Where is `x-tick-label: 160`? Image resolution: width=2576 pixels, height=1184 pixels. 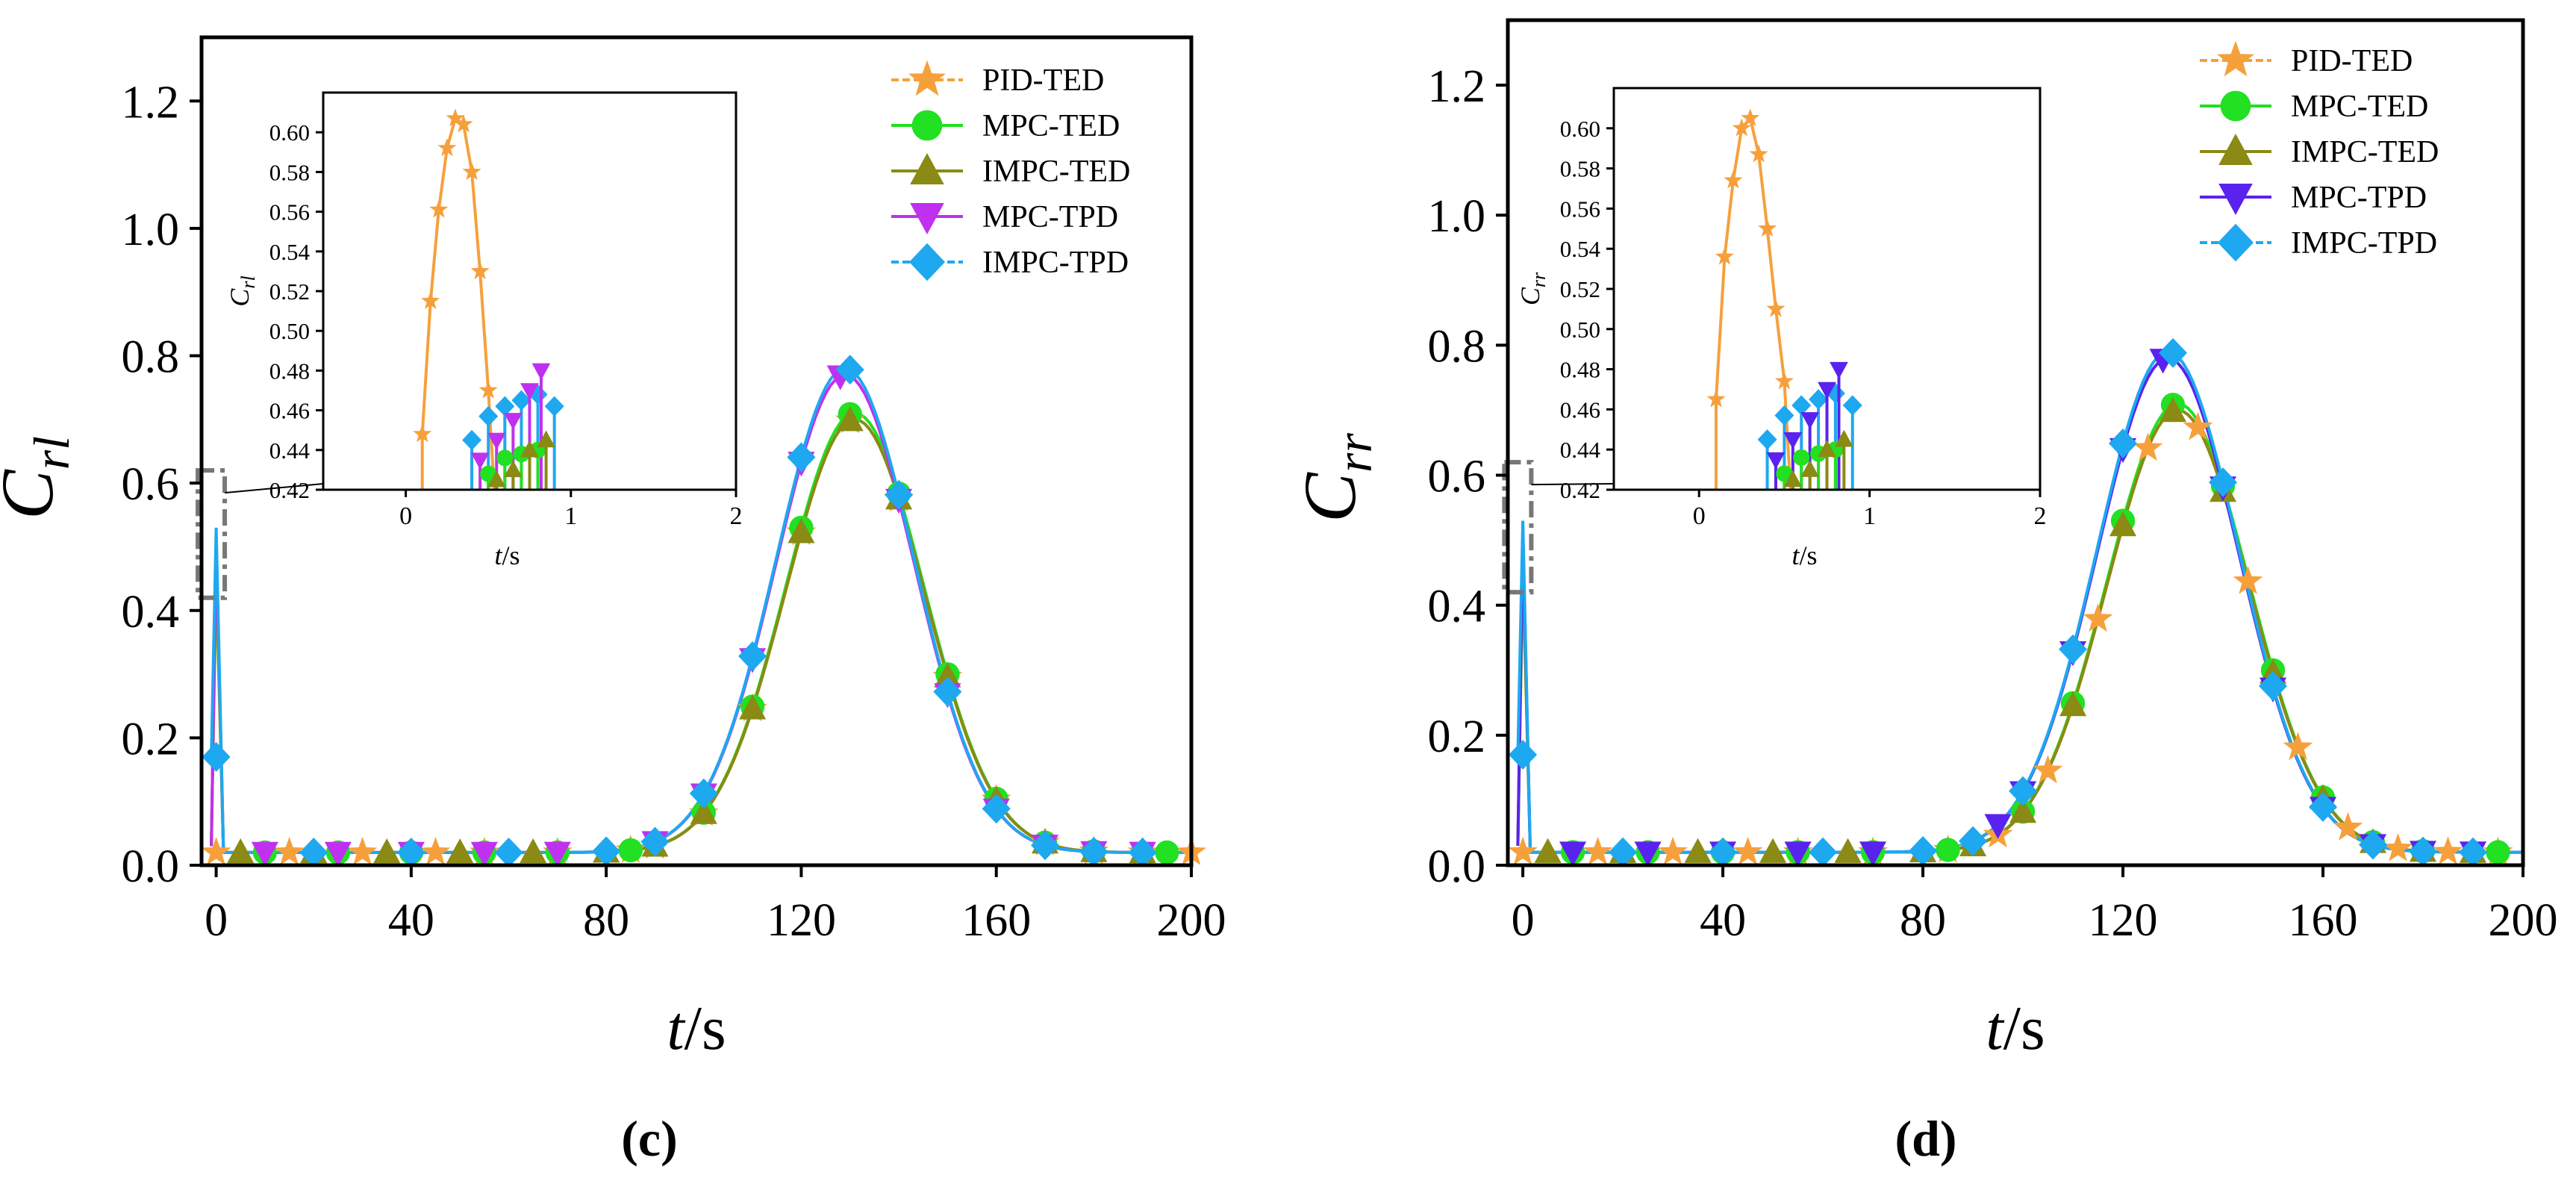 x-tick-label: 160 is located at coordinates (2323, 920).